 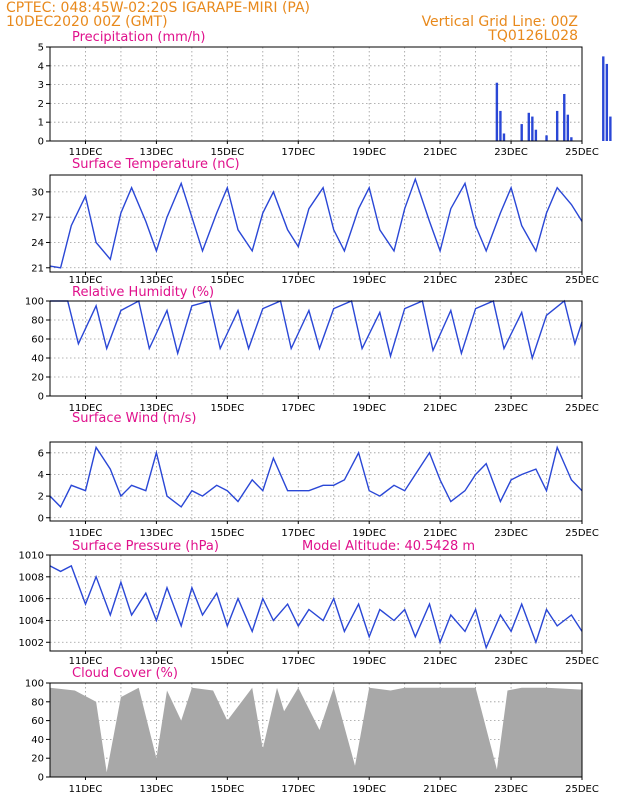 I want to click on y-tick-label: 1006, so click(x=31, y=599).